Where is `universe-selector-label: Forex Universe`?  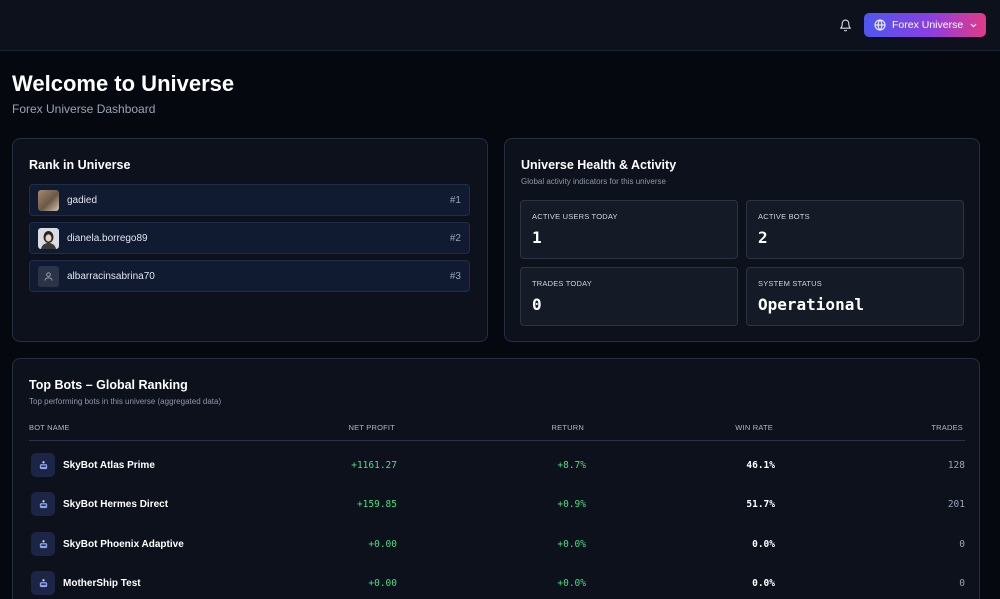 universe-selector-label: Forex Universe is located at coordinates (928, 25).